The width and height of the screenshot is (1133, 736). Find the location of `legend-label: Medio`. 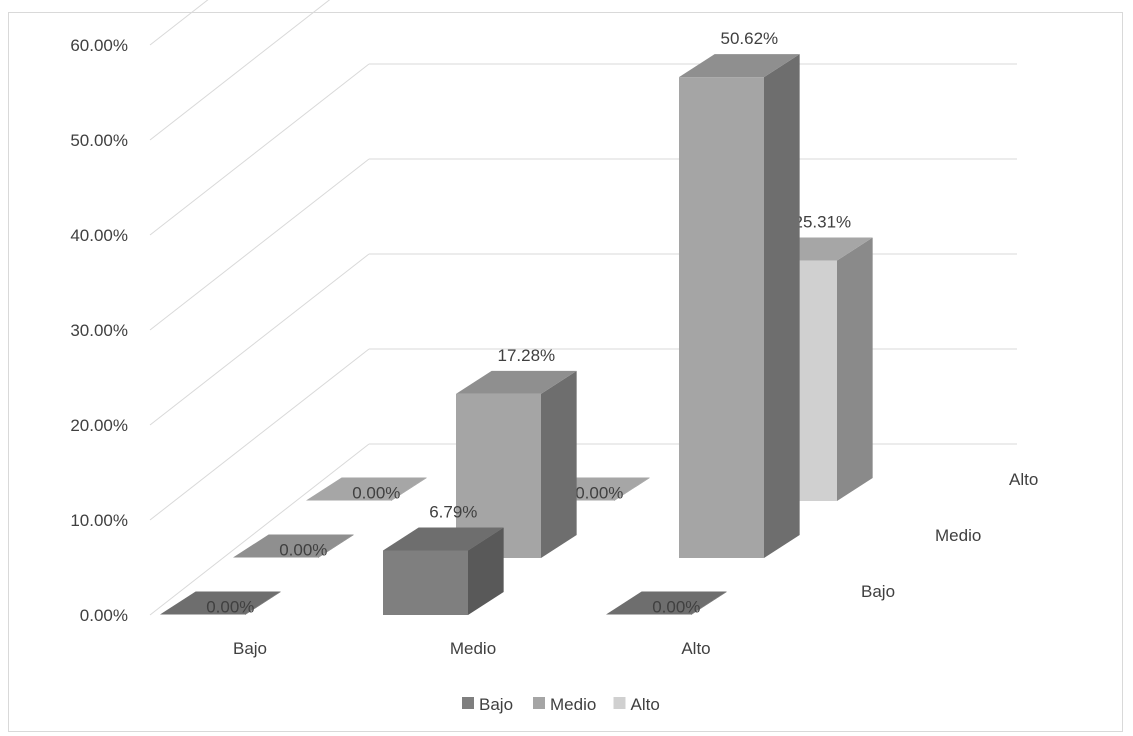

legend-label: Medio is located at coordinates (573, 704).